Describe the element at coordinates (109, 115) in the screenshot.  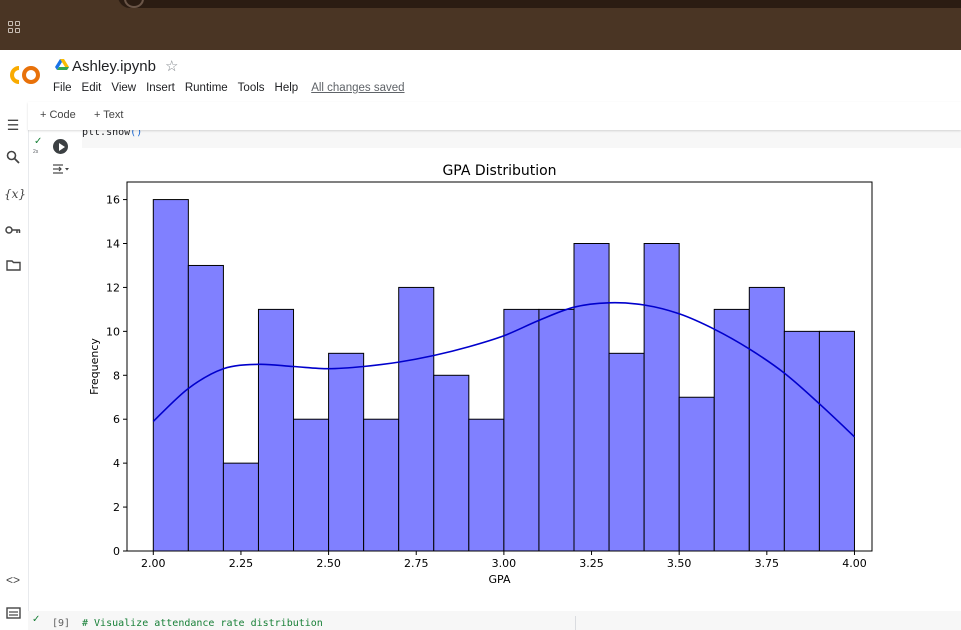
I see `add-text-button: + Text` at that location.